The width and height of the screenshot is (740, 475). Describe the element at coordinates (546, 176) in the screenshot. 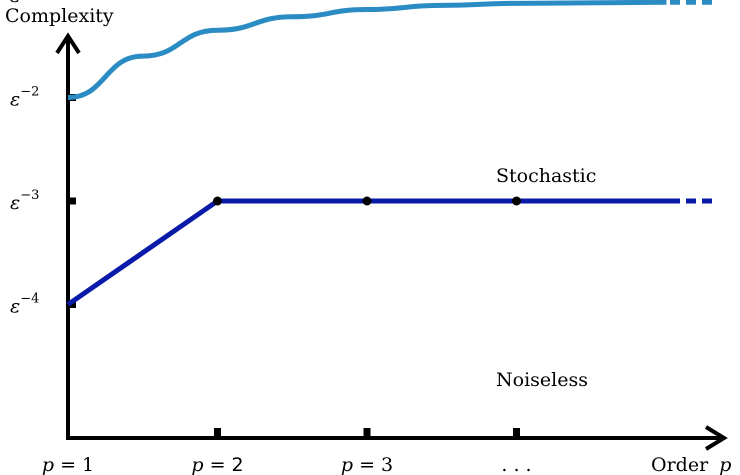

I see `series-label: Stochastic` at that location.